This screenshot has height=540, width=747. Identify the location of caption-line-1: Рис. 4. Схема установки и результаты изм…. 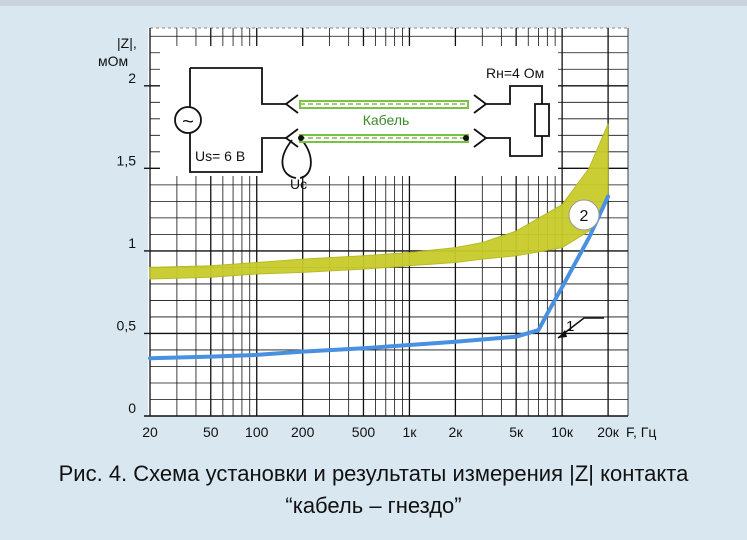
(373, 474).